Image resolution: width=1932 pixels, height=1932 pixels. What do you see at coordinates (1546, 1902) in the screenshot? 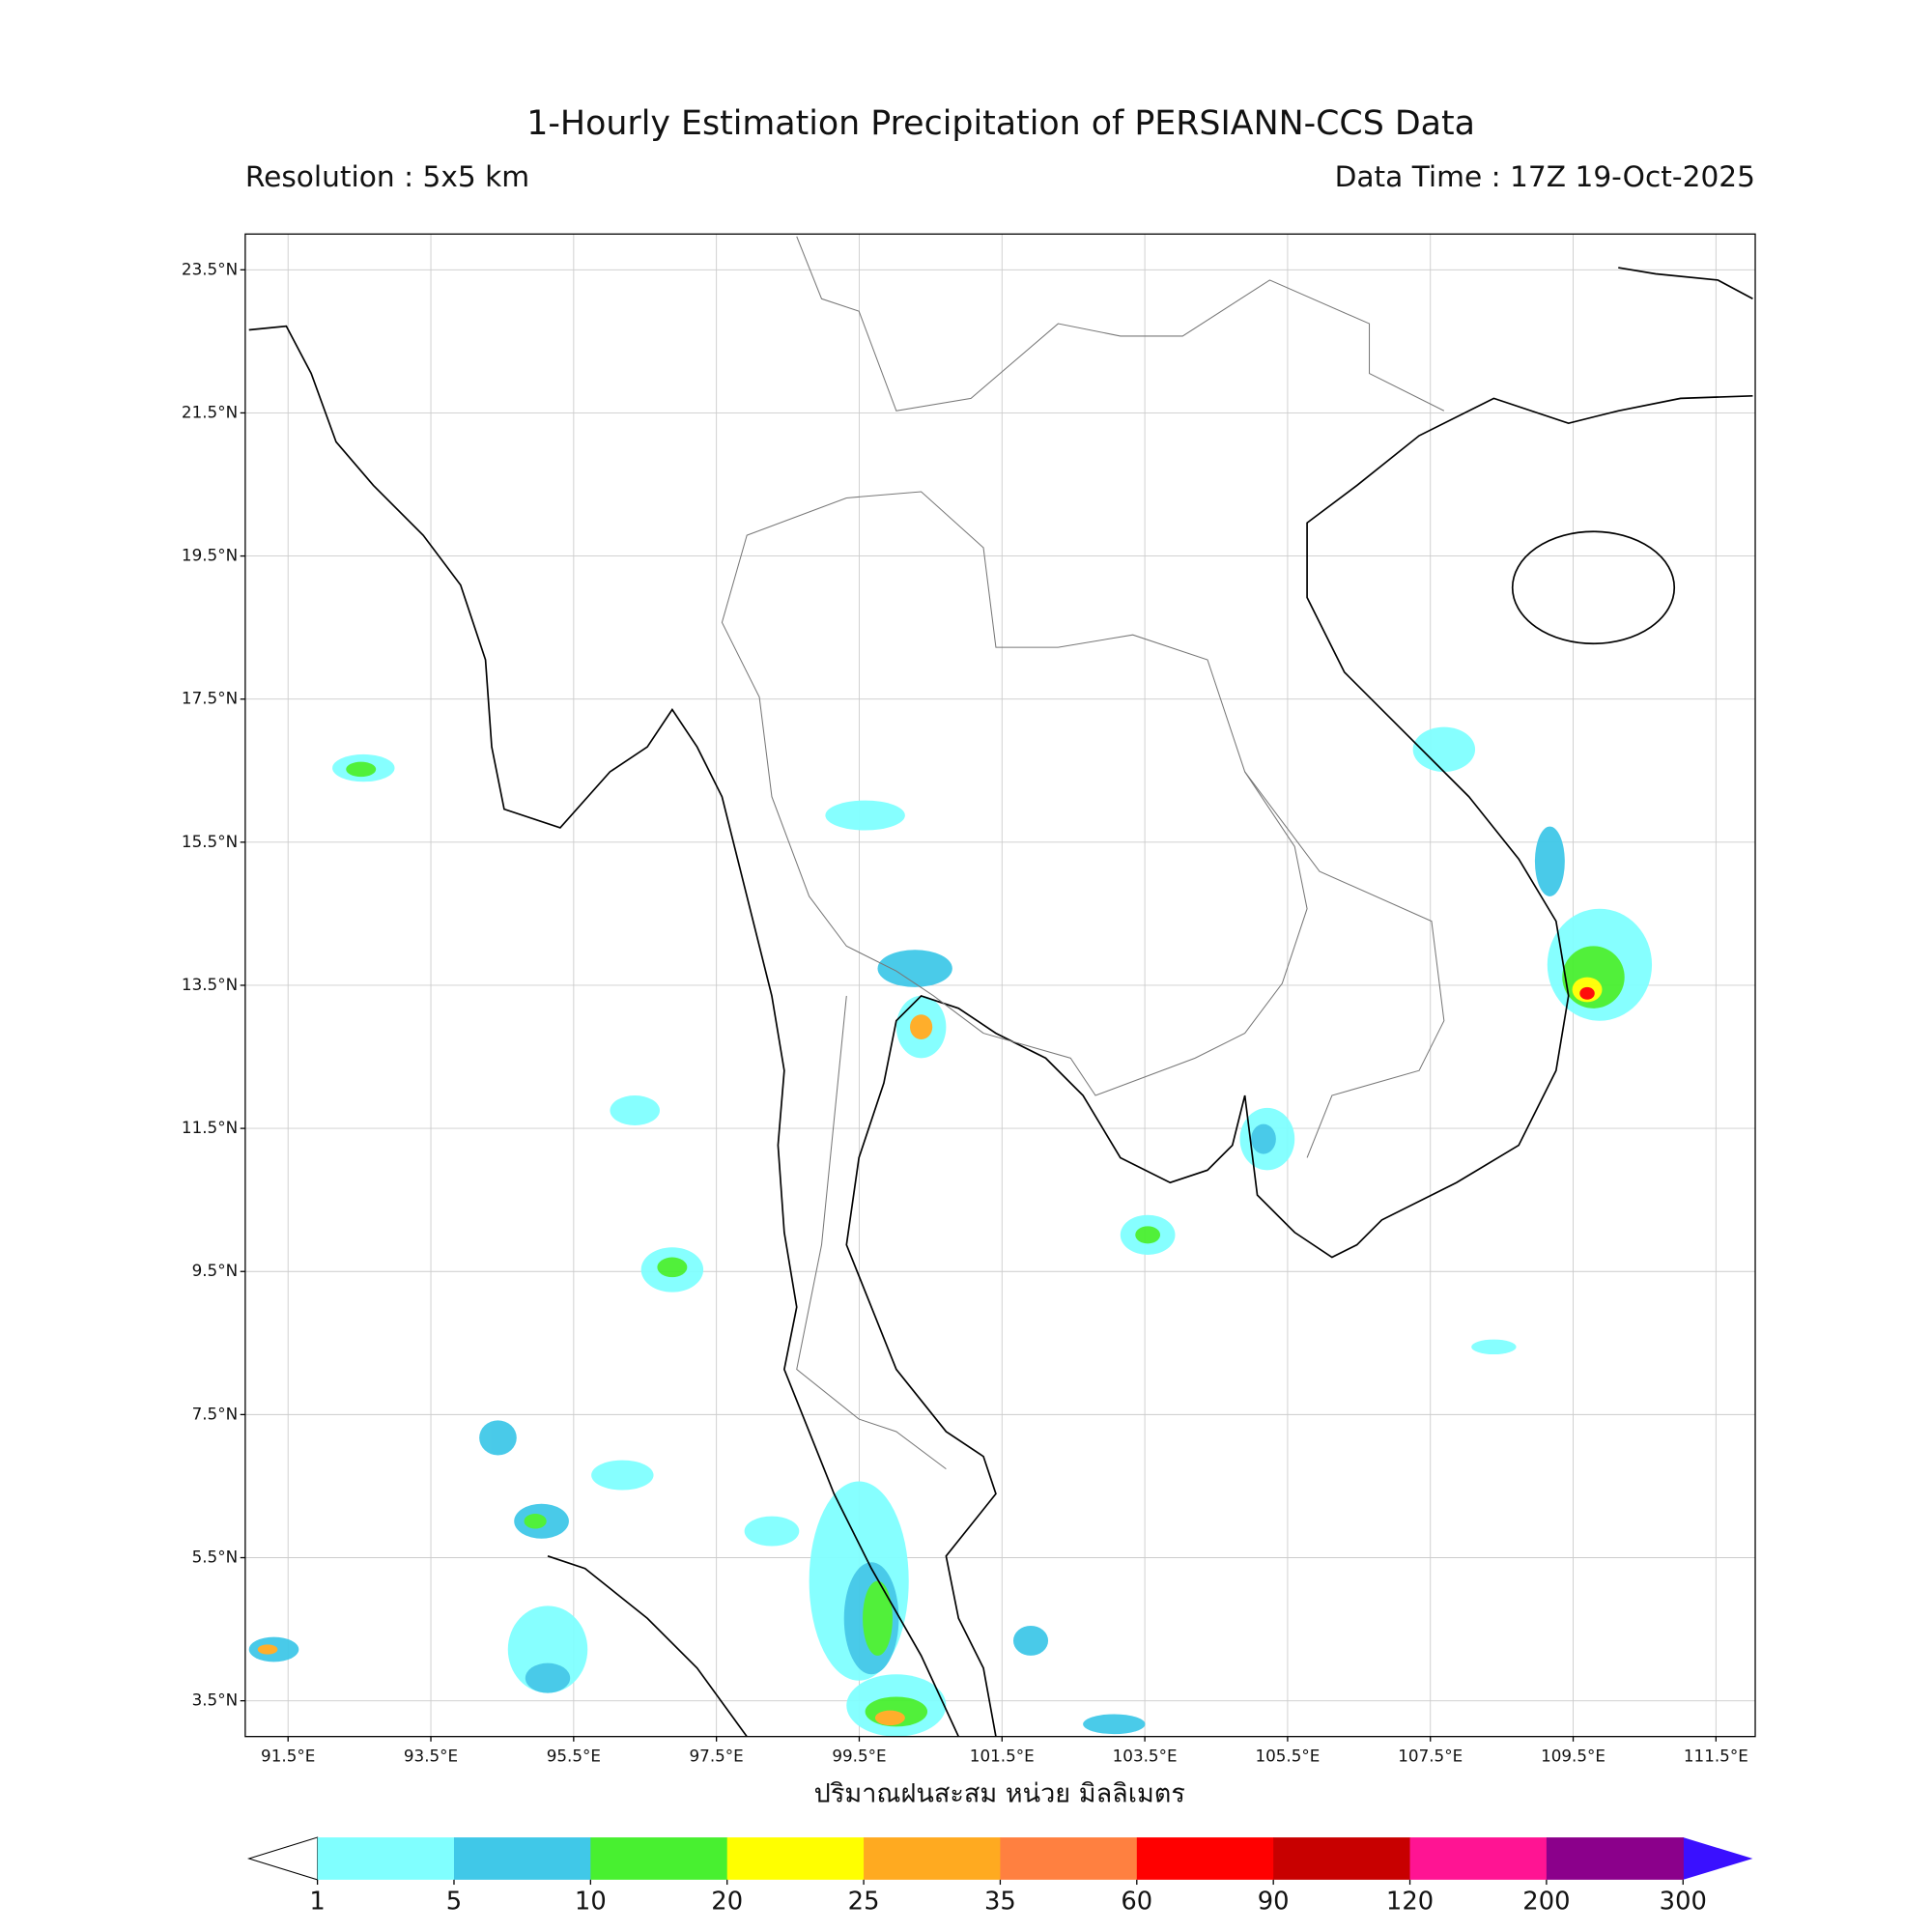
I see `colorbar-label: 200` at bounding box center [1546, 1902].